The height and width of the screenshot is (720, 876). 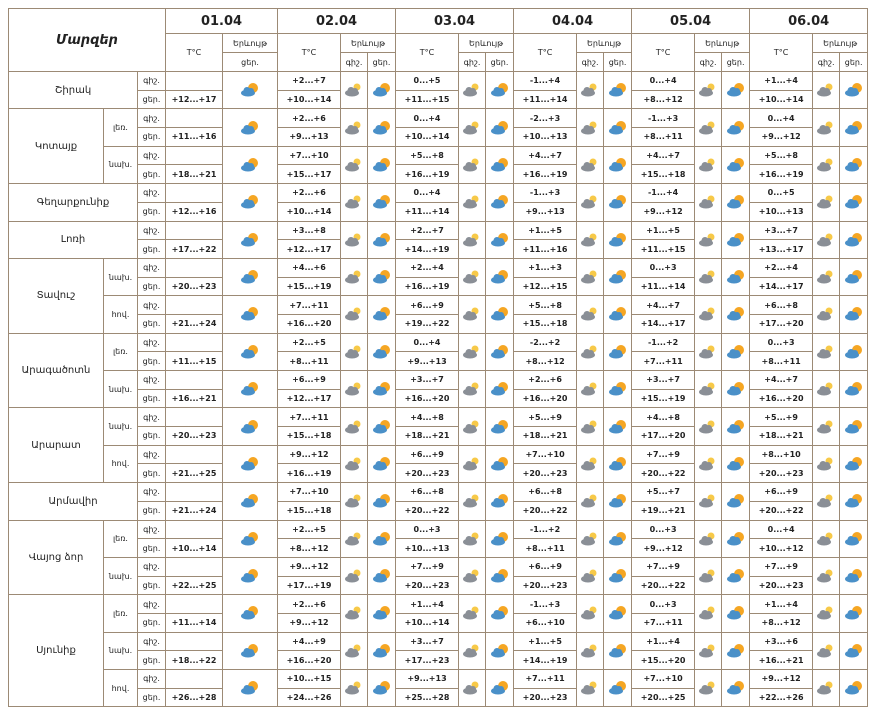 I want to click on night-label: գիշ., so click(x=151, y=492).